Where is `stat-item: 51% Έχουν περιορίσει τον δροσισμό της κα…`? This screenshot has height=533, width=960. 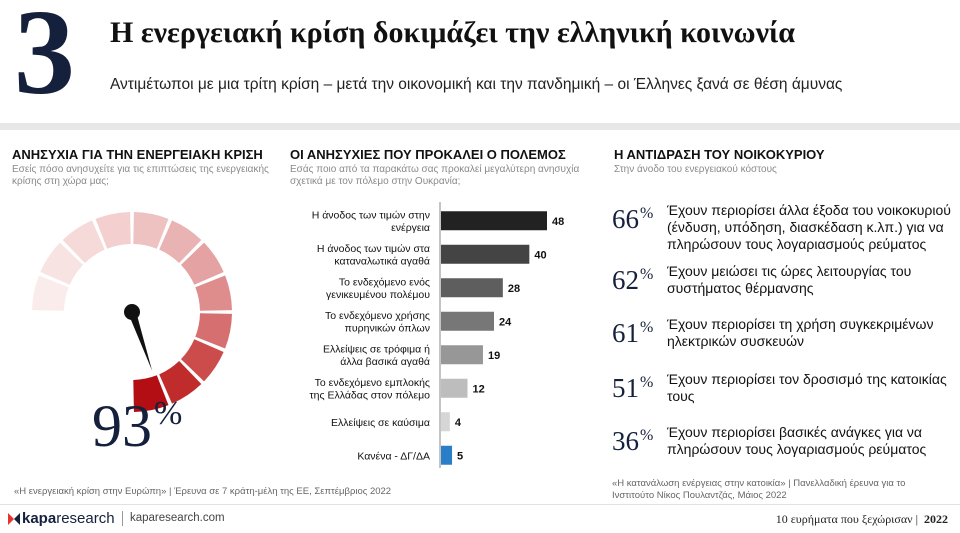
stat-item: 51% Έχουν περιορίσει τον δροσισμό της κα… is located at coordinates (782, 393).